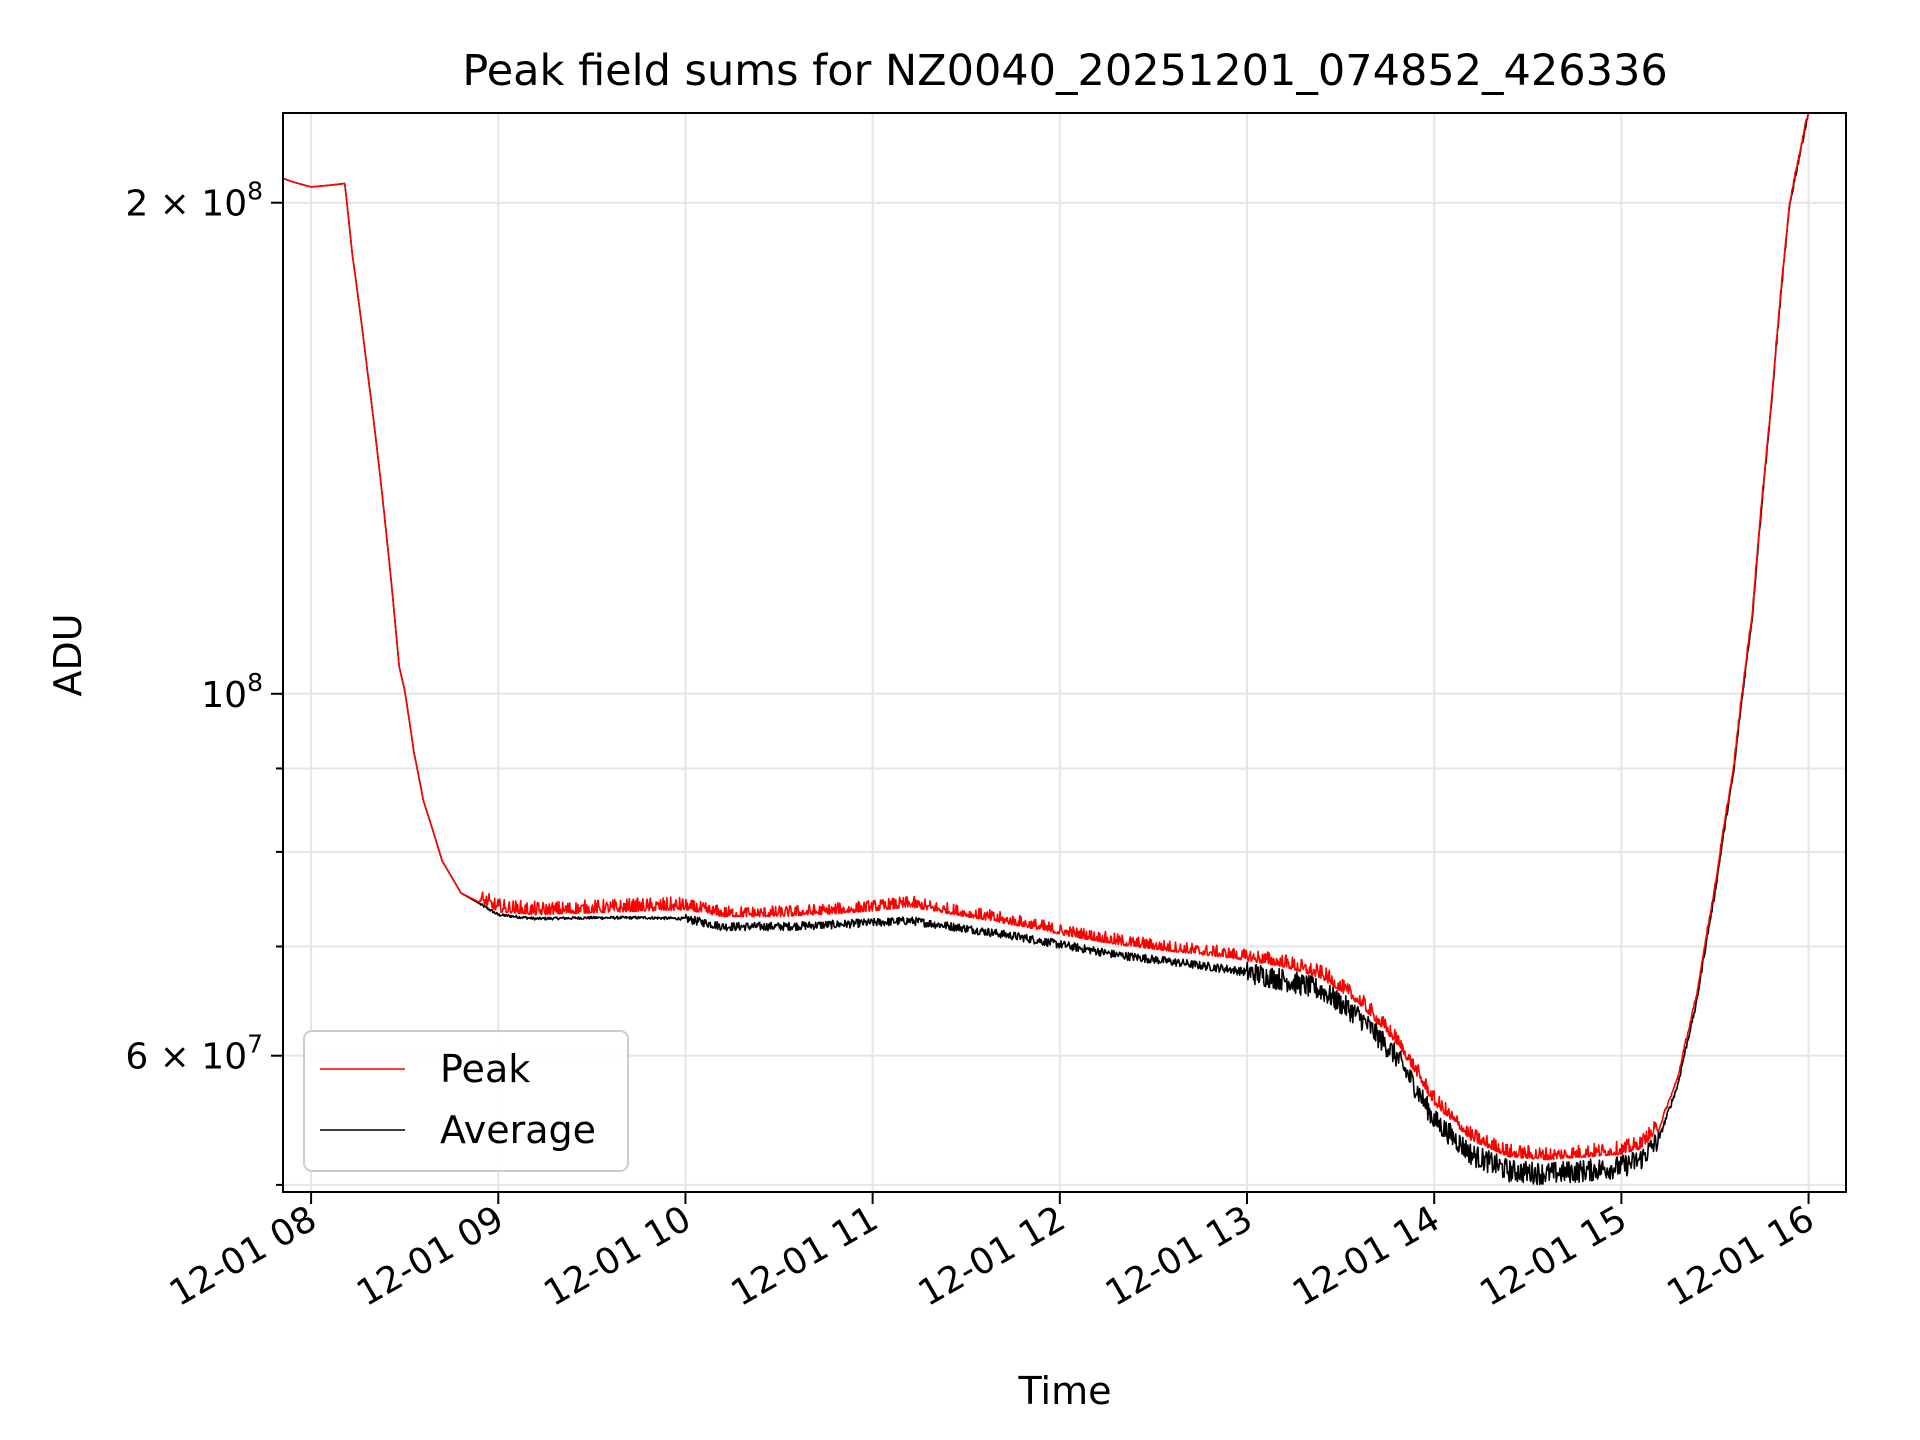  I want to click on legend-box, so click(466, 1101).